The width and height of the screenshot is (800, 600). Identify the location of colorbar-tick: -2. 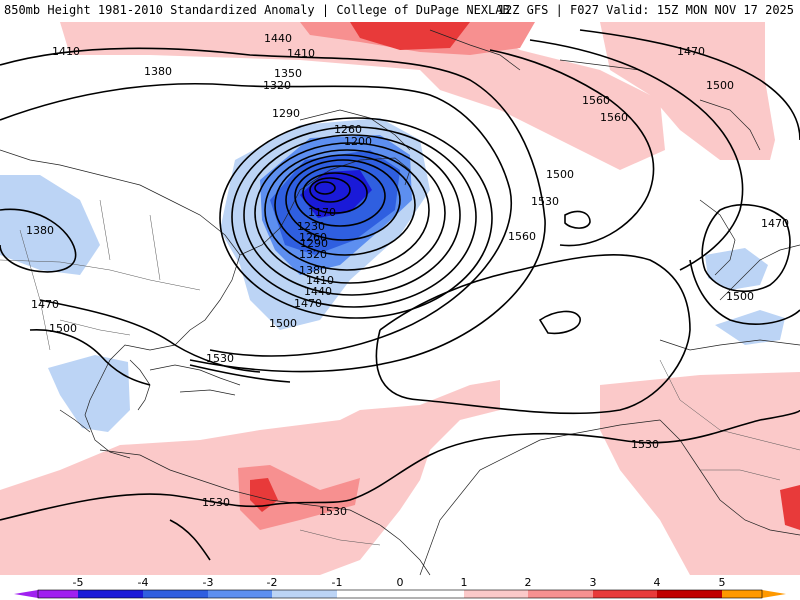
(272, 582).